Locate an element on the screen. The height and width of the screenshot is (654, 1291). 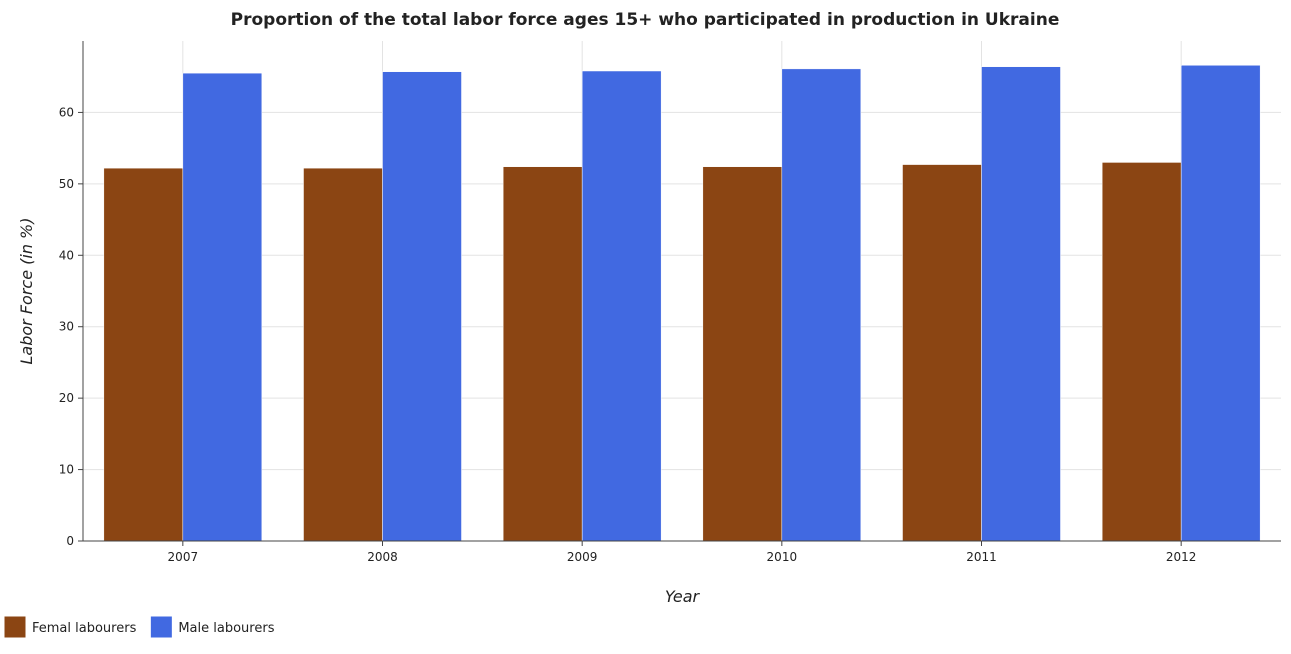
male-bar-2011 is located at coordinates (1021, 304).